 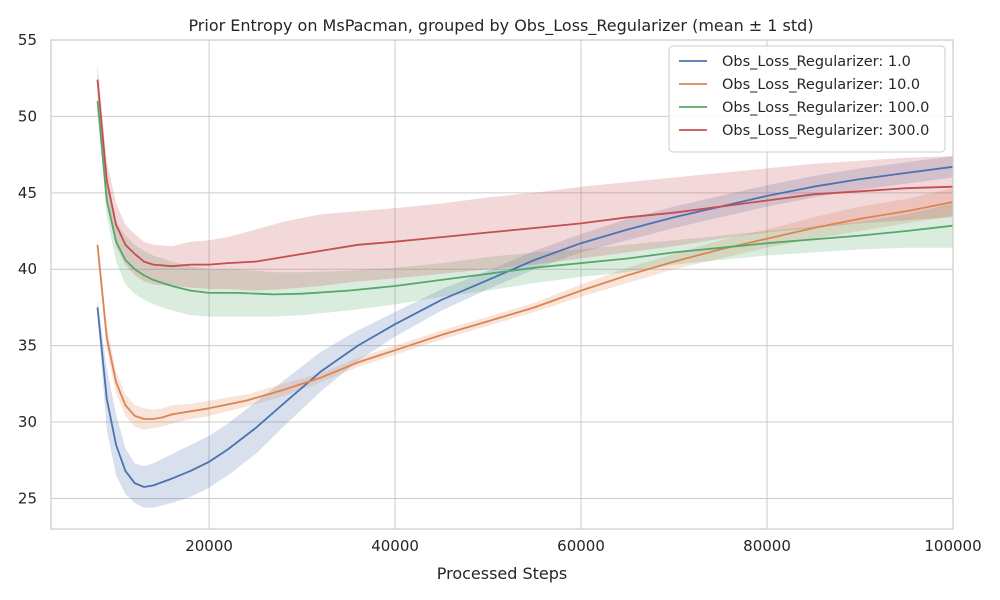 I want to click on x-tick-label: 80000, so click(x=767, y=546).